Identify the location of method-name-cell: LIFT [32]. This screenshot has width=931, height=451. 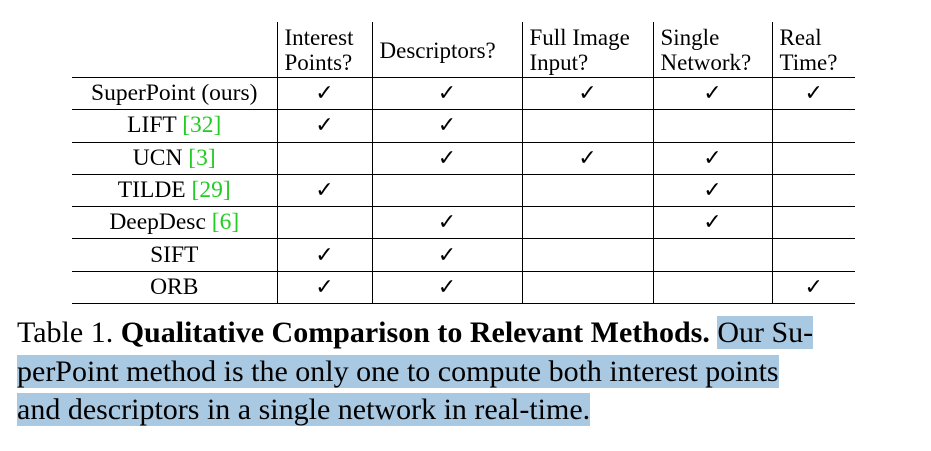
(174, 126).